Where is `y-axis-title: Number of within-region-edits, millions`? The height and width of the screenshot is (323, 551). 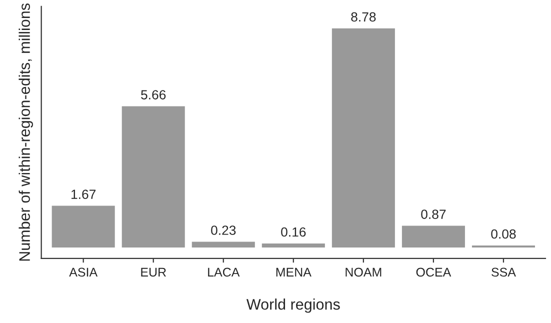
y-axis-title: Number of within-region-edits, millions is located at coordinates (25, 132).